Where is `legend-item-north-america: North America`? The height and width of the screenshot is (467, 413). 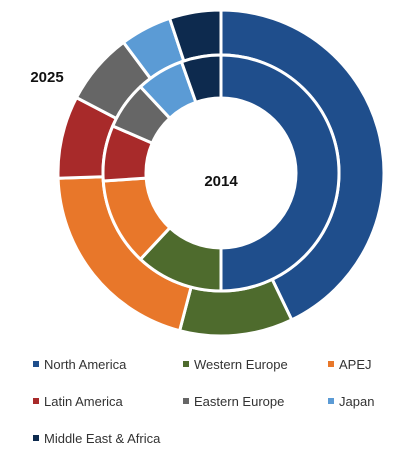 legend-item-north-america: North America is located at coordinates (80, 364).